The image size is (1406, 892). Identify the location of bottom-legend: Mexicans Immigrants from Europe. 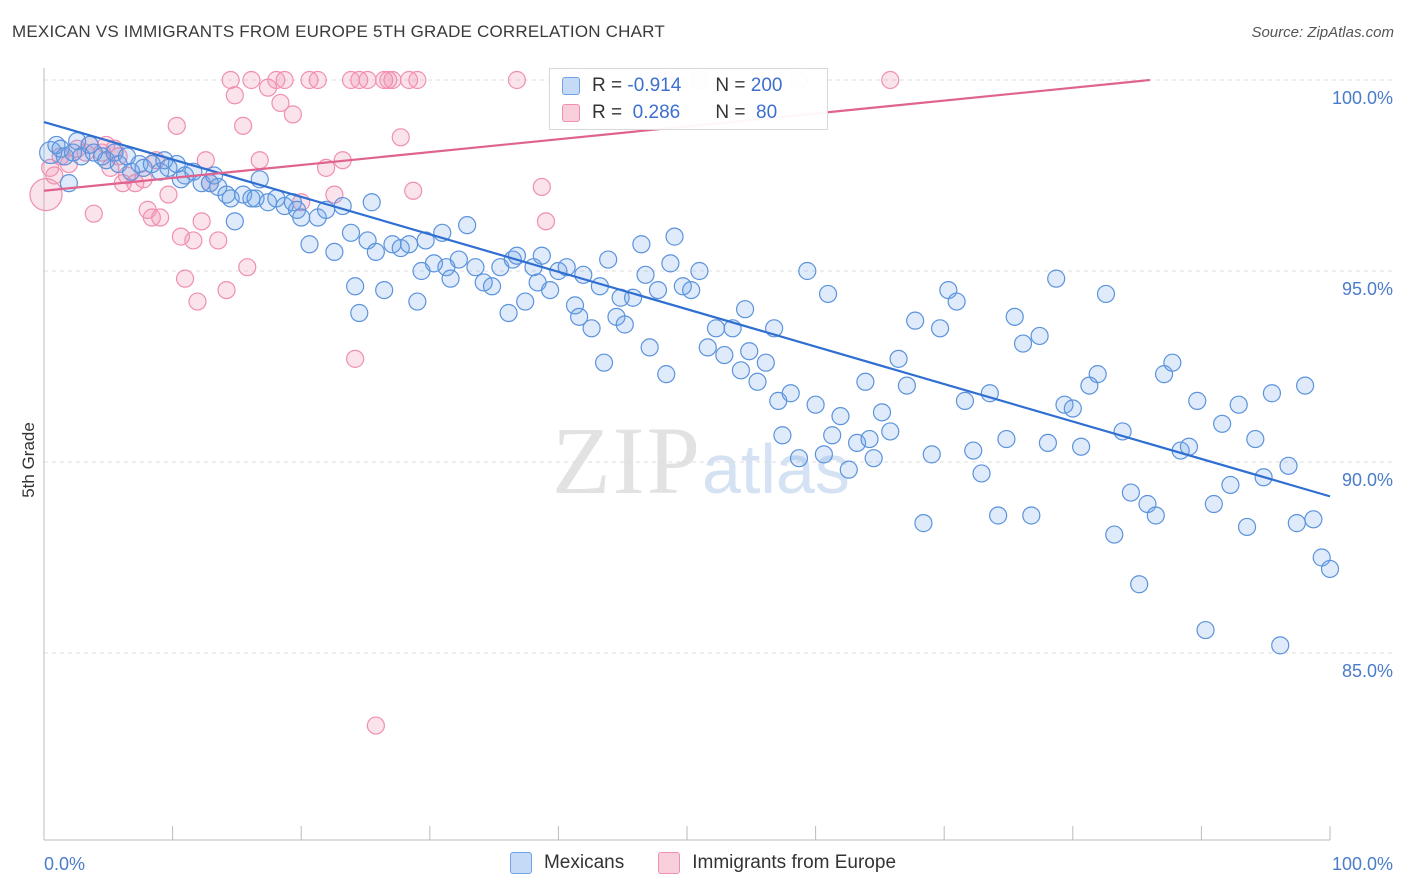
(703, 863).